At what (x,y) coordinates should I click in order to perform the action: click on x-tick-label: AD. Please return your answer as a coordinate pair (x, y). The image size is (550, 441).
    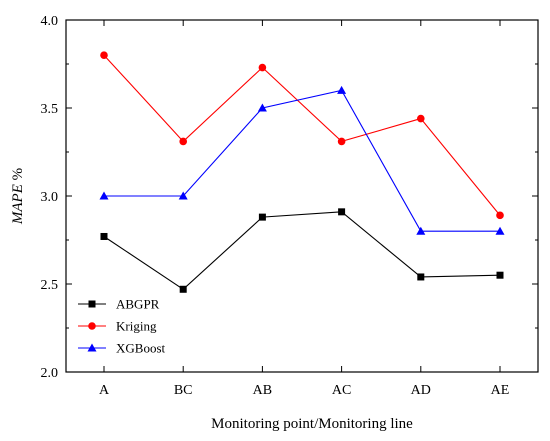
    Looking at the image, I should click on (421, 390).